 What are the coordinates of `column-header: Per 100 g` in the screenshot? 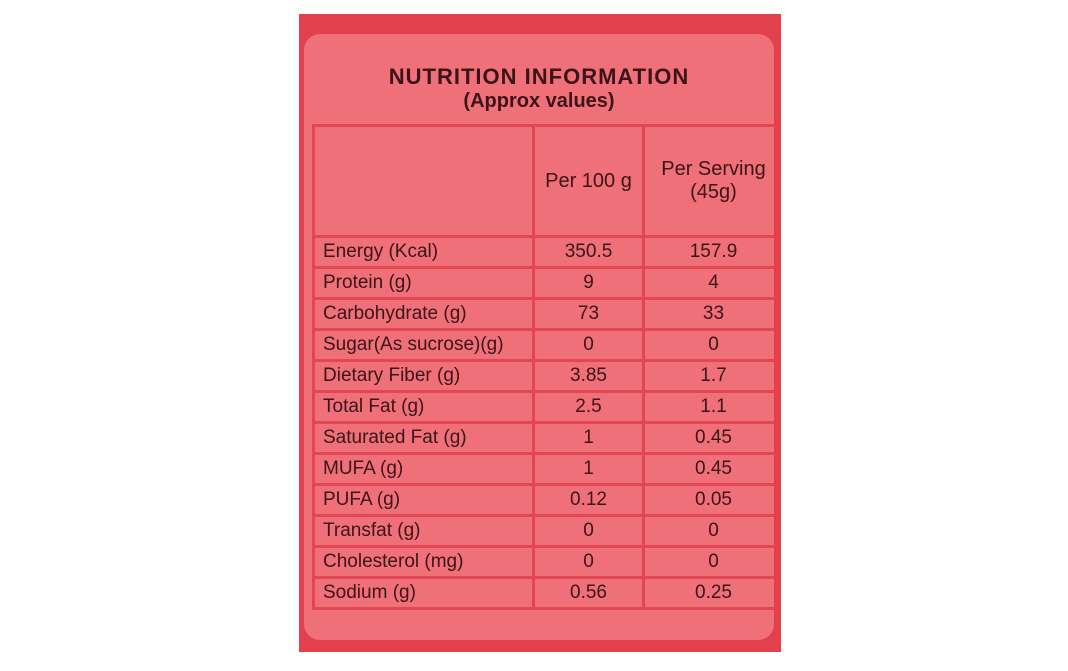 It's located at (588, 180).